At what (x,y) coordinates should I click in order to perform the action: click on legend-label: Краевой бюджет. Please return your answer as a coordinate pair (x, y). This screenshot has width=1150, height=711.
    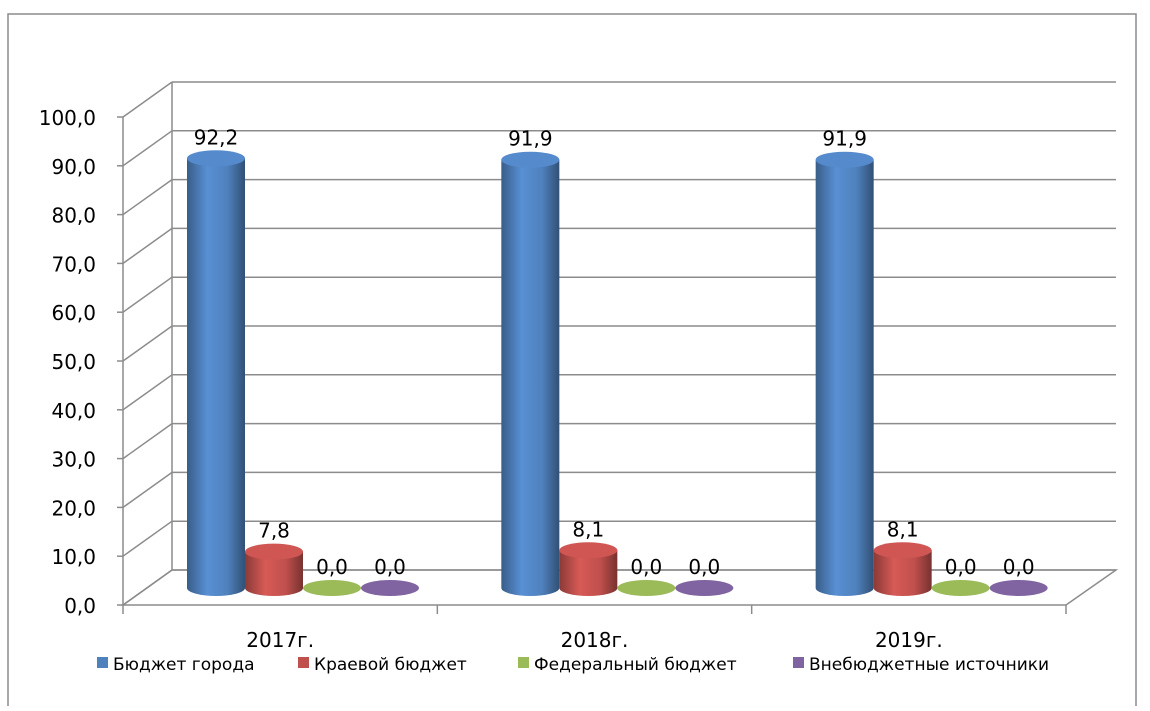
    Looking at the image, I should click on (390, 665).